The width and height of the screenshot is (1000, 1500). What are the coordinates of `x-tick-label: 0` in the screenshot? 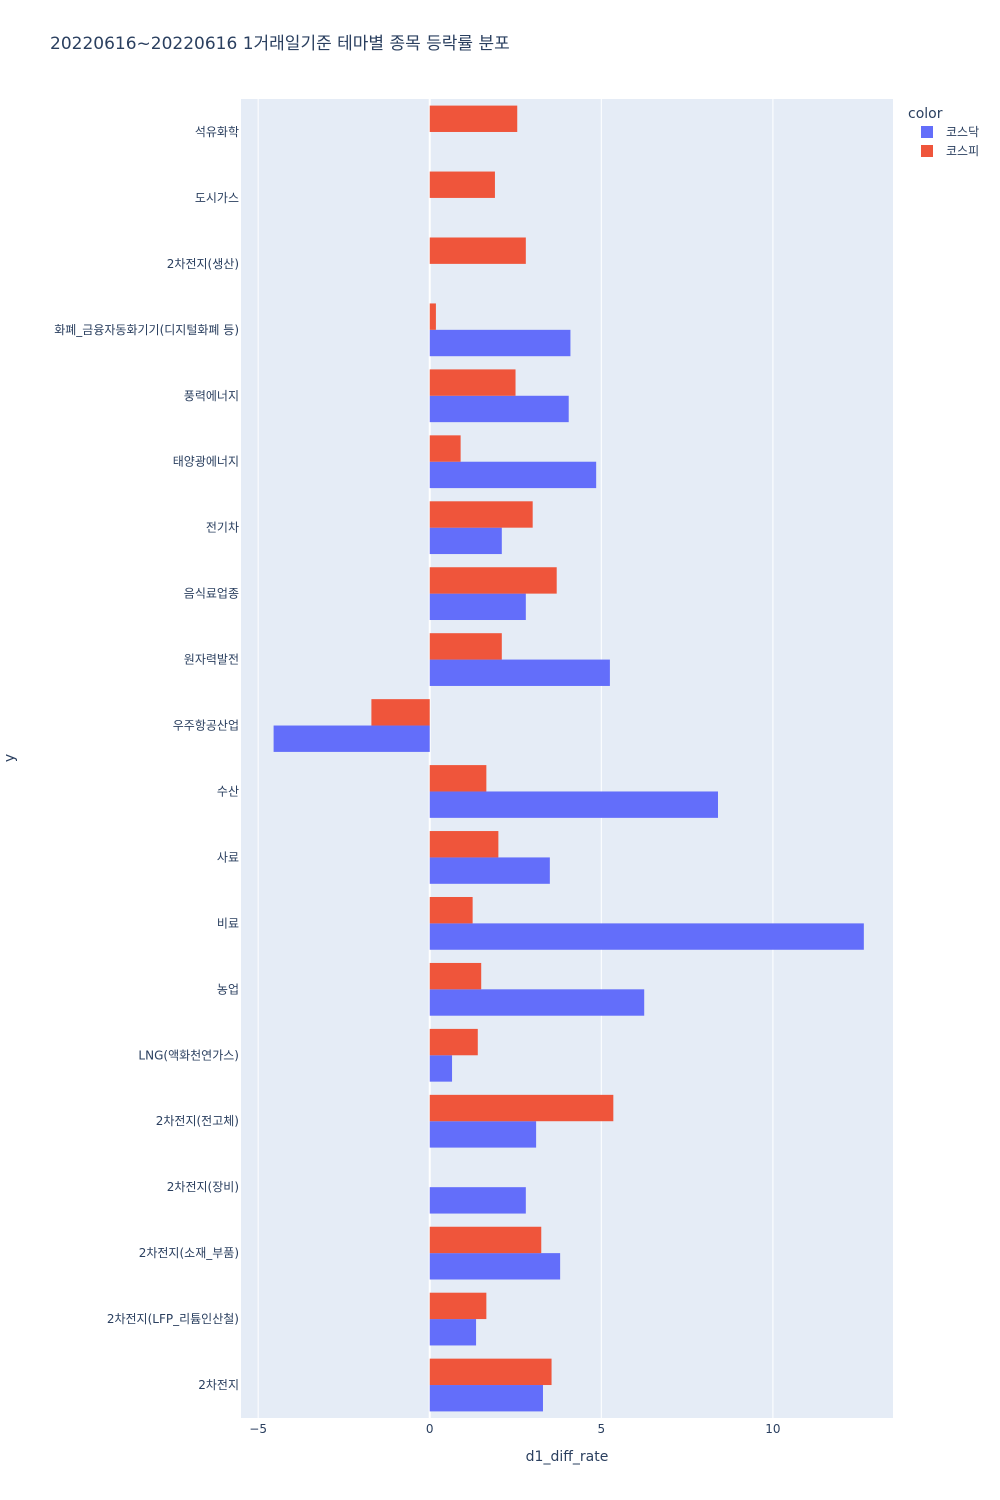 It's located at (430, 1429).